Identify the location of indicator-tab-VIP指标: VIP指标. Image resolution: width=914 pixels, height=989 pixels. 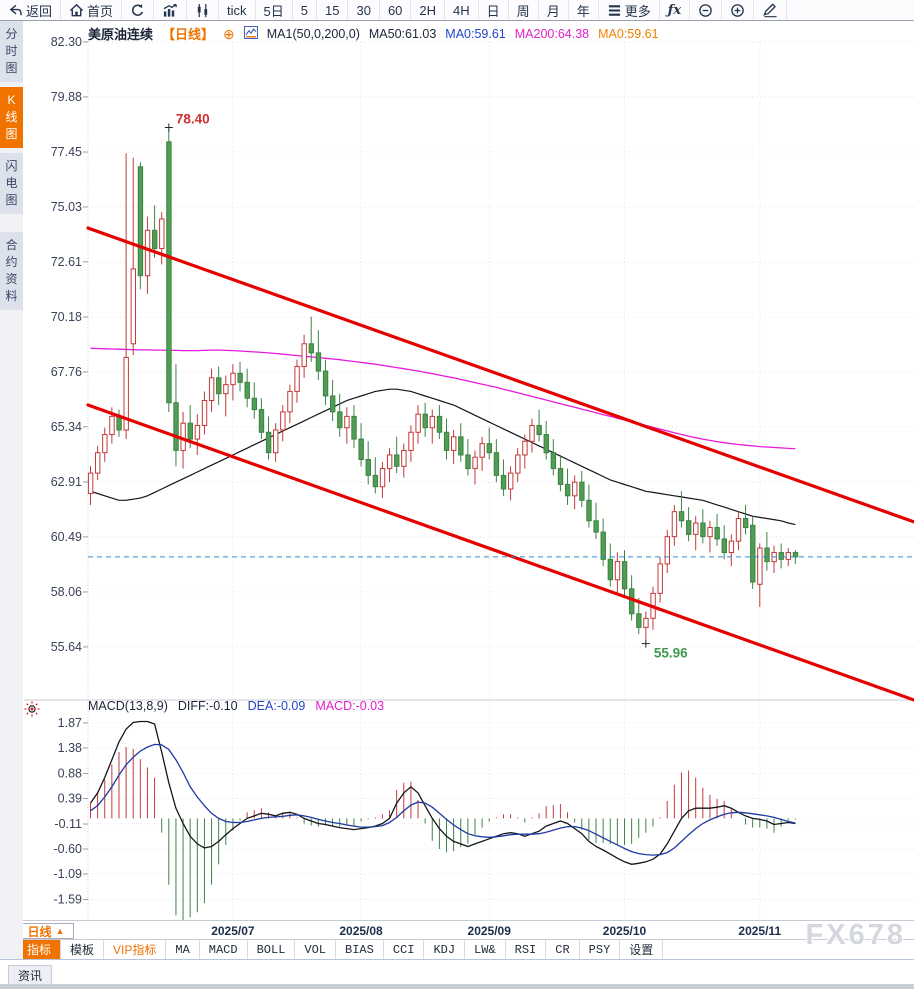
(135, 949).